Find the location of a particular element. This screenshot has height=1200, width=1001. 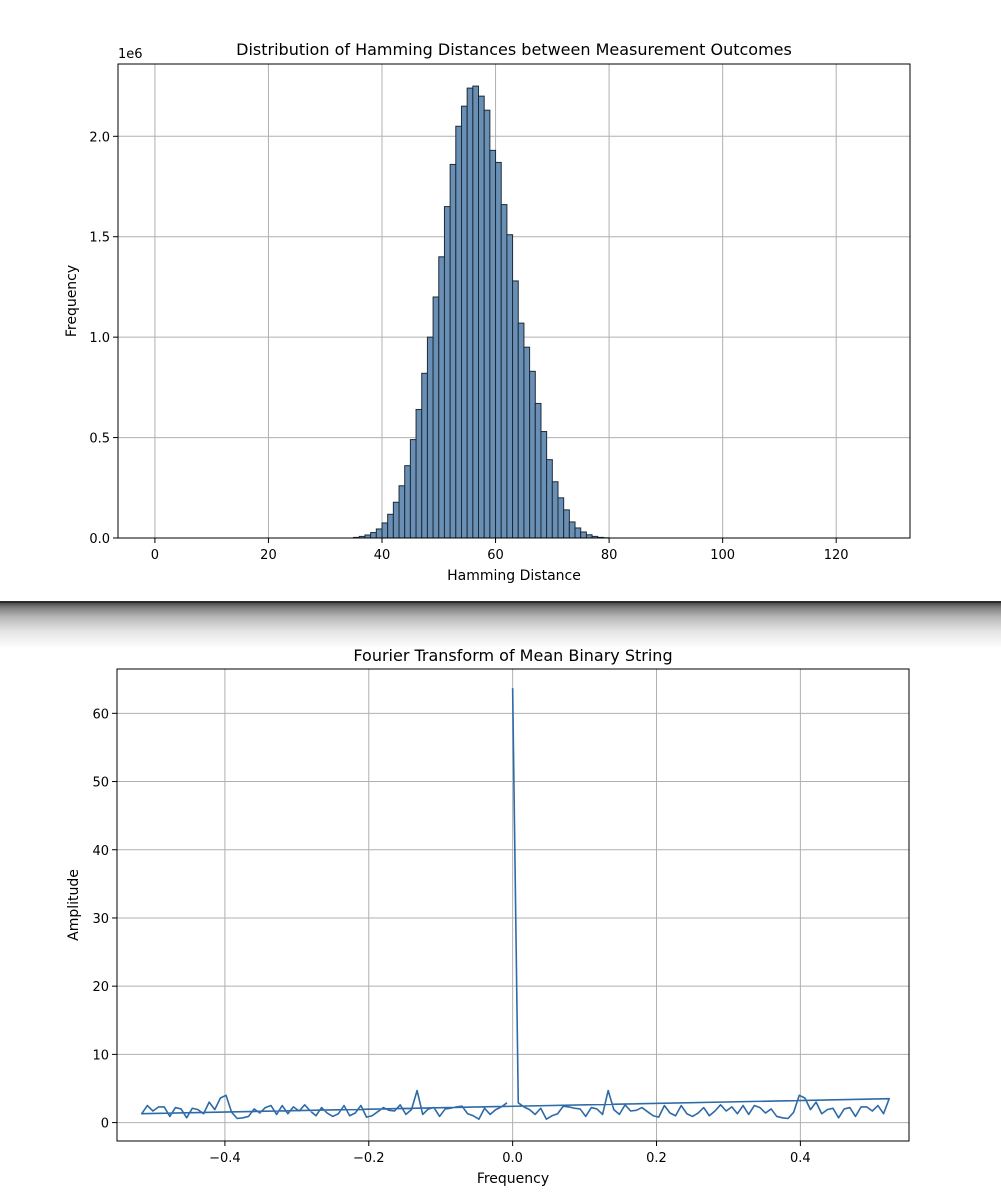

x-tick-label: 0.4 is located at coordinates (800, 1158).